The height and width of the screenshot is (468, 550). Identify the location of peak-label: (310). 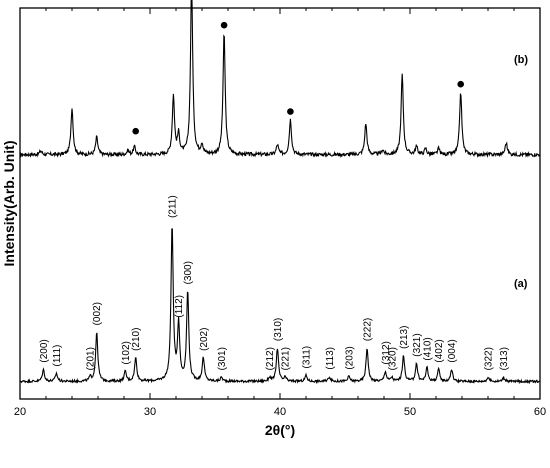
(278, 329).